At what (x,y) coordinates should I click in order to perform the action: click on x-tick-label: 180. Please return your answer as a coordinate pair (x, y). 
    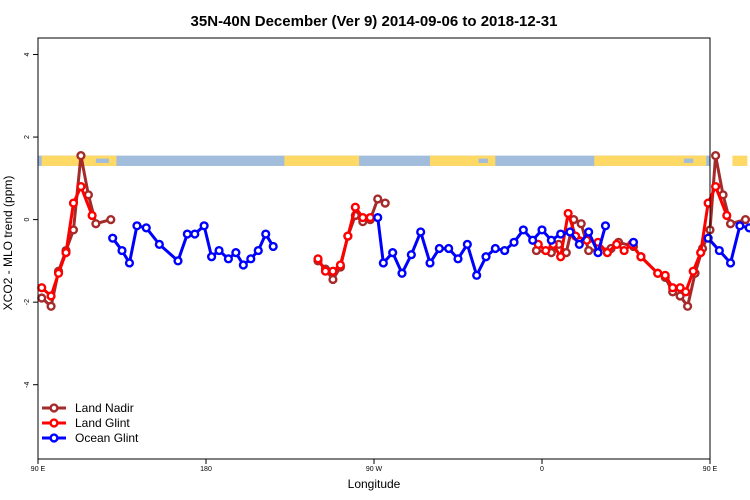
    Looking at the image, I should click on (206, 469).